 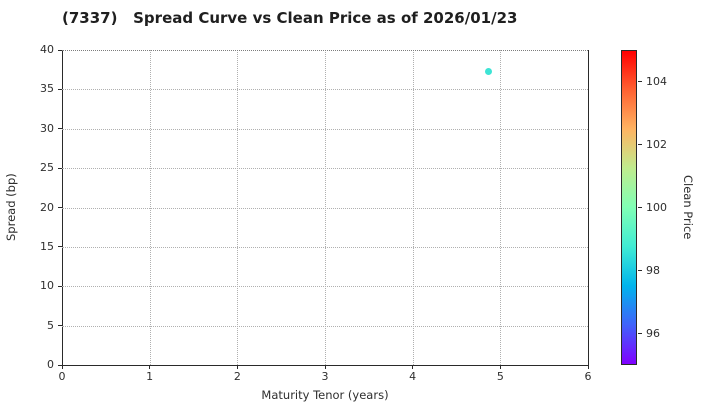 What do you see at coordinates (653, 270) in the screenshot?
I see `colorbar-tick-label: 98` at bounding box center [653, 270].